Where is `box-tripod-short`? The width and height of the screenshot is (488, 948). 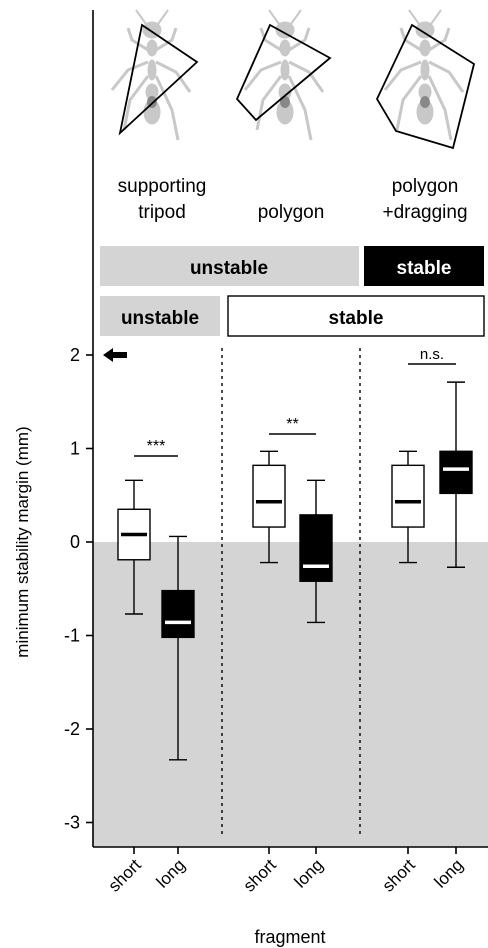 box-tripod-short is located at coordinates (134, 547).